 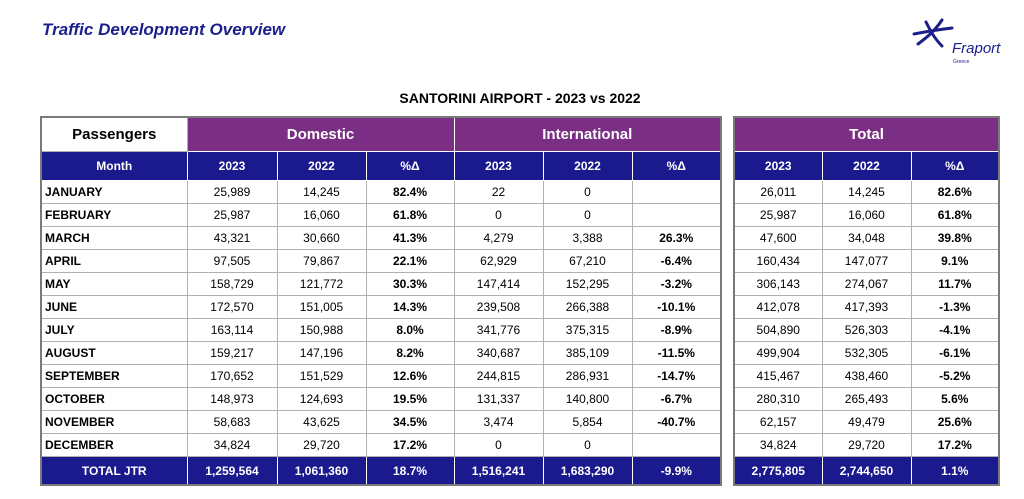 I want to click on total-2022-cell: 526,303, so click(x=866, y=330).